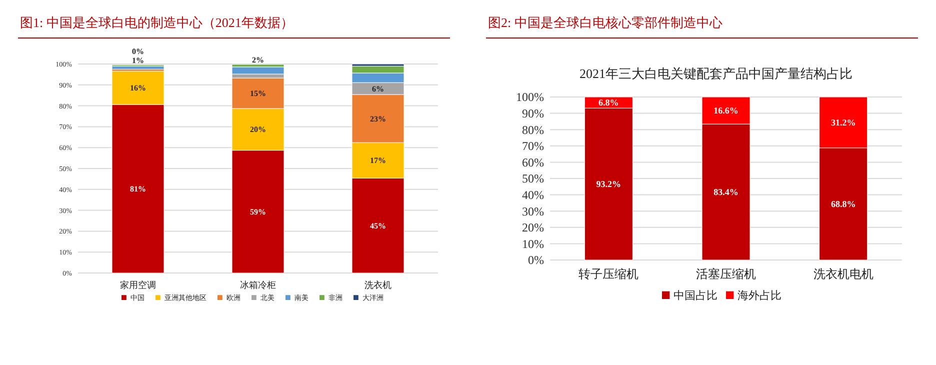 The width and height of the screenshot is (936, 365). What do you see at coordinates (608, 103) in the screenshot?
I see `data-label: 6.8%` at bounding box center [608, 103].